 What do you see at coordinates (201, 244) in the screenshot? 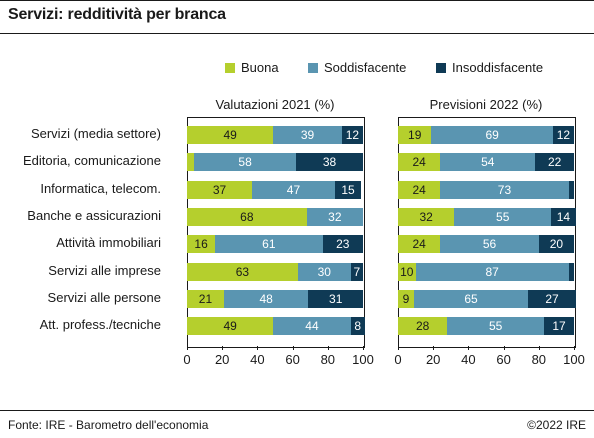
I see `bar-segment-buona: 16` at bounding box center [201, 244].